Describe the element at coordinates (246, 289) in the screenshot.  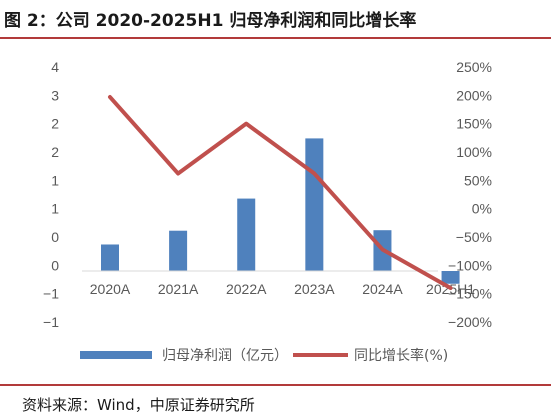
I see `category-label: 2022A` at that location.